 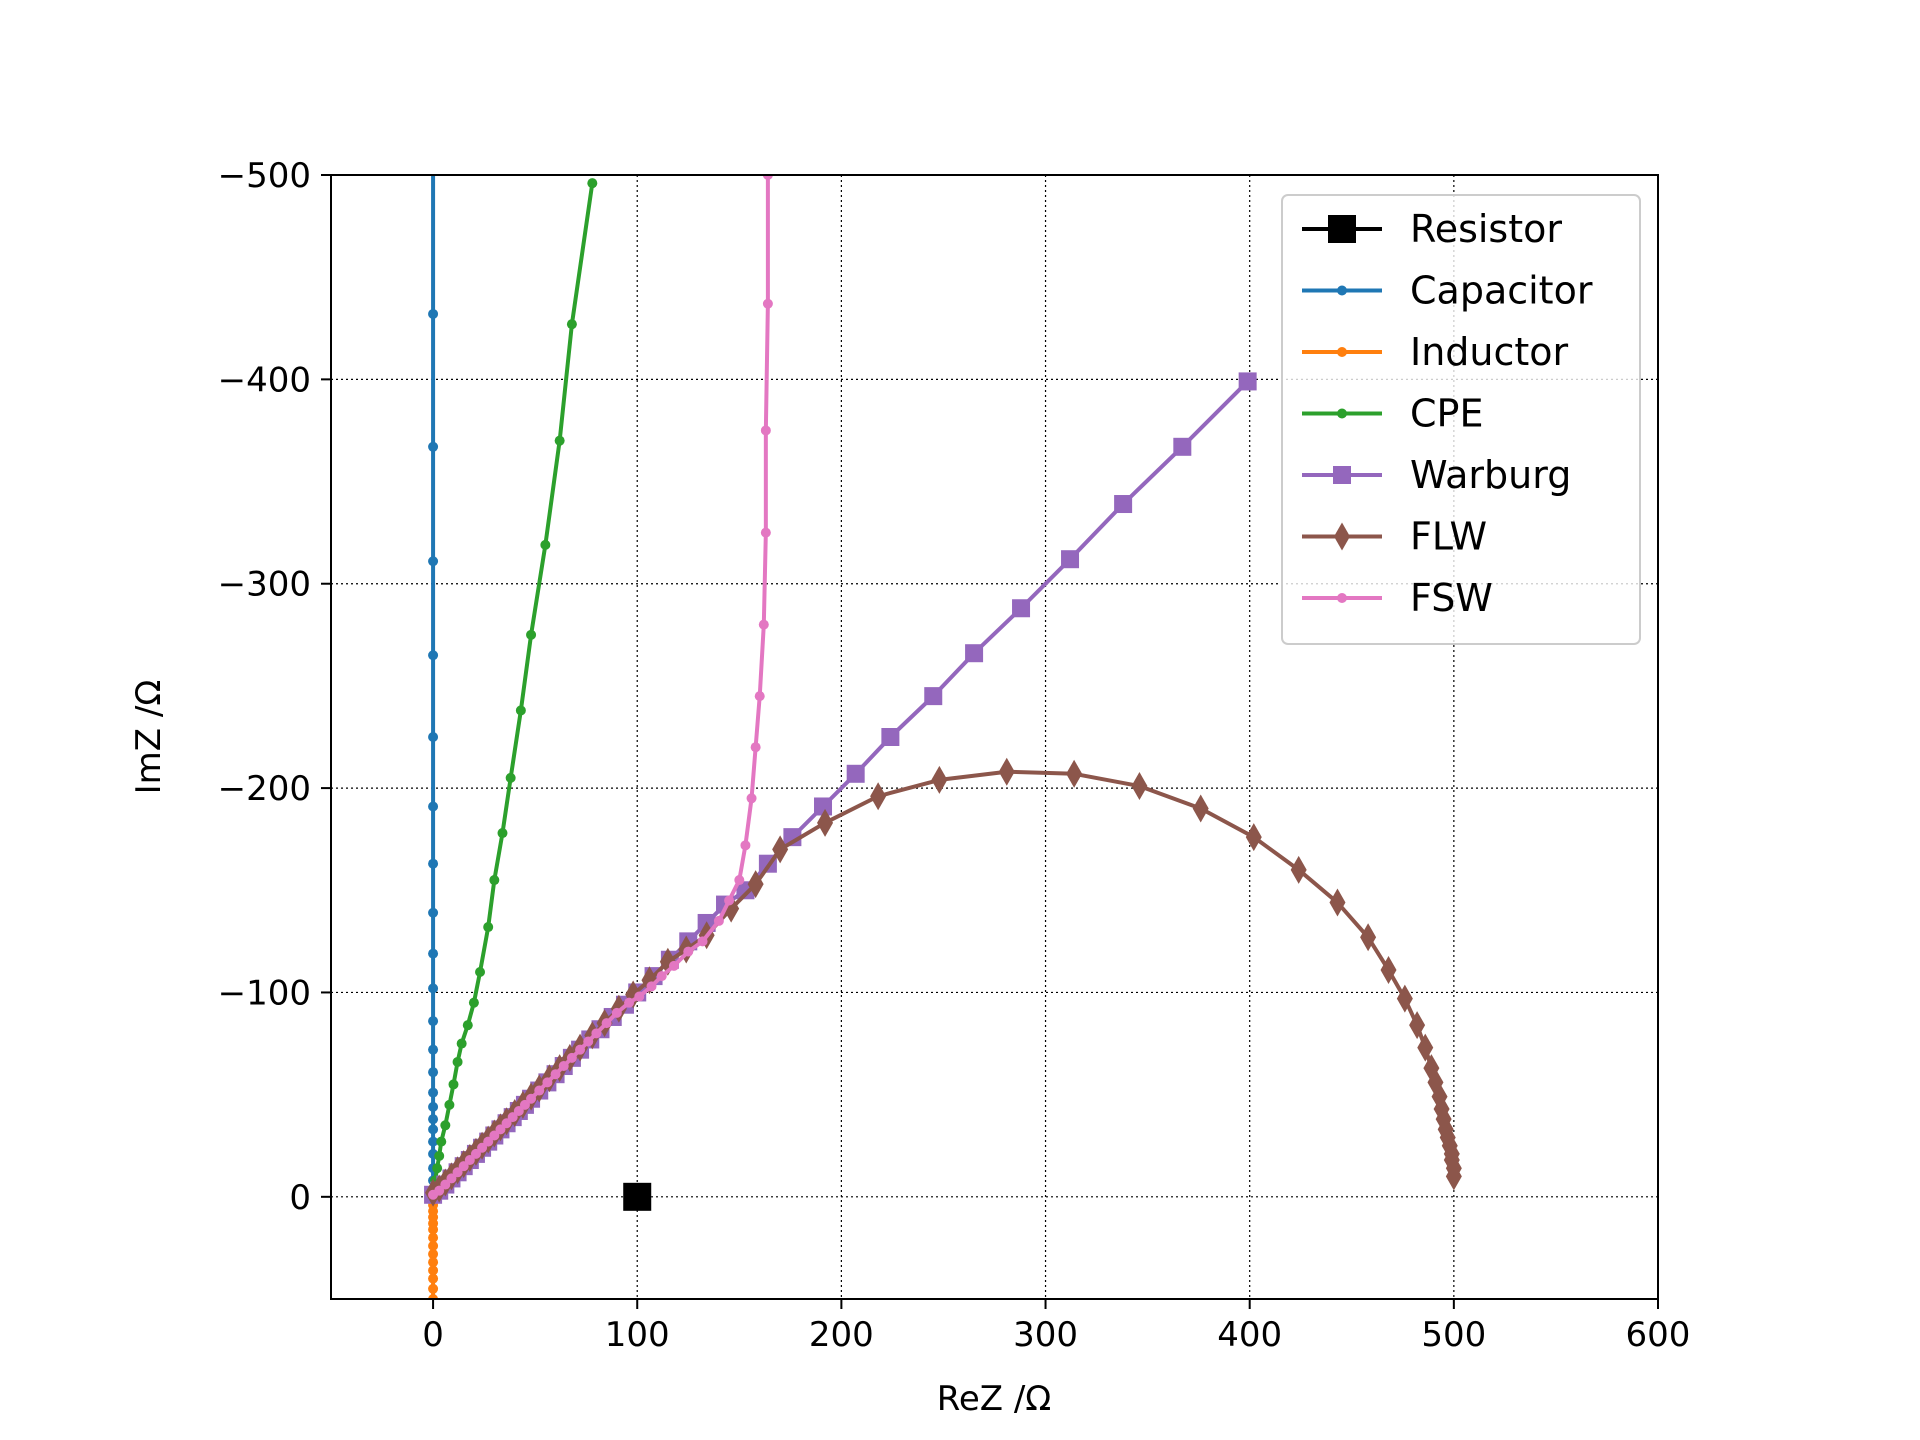 I want to click on y-tick-label: −100, so click(x=264, y=993).